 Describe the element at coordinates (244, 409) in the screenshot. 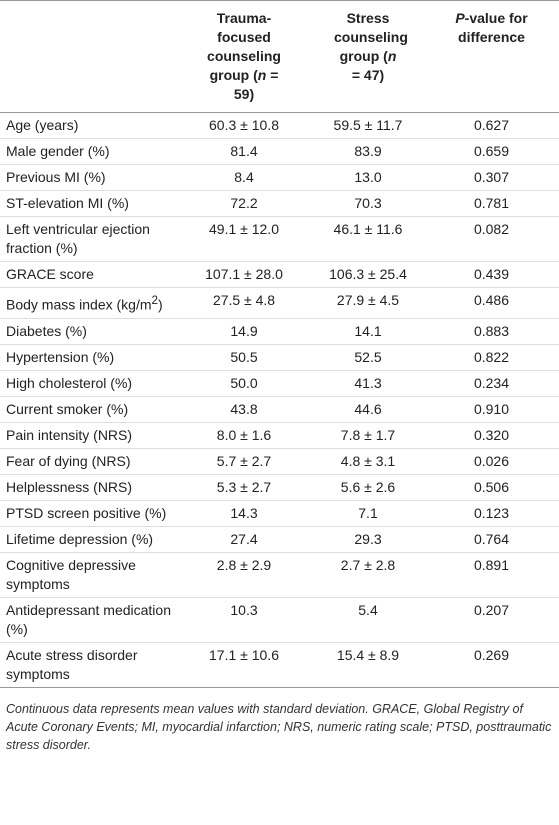

I see `value-cell: 43.8` at that location.